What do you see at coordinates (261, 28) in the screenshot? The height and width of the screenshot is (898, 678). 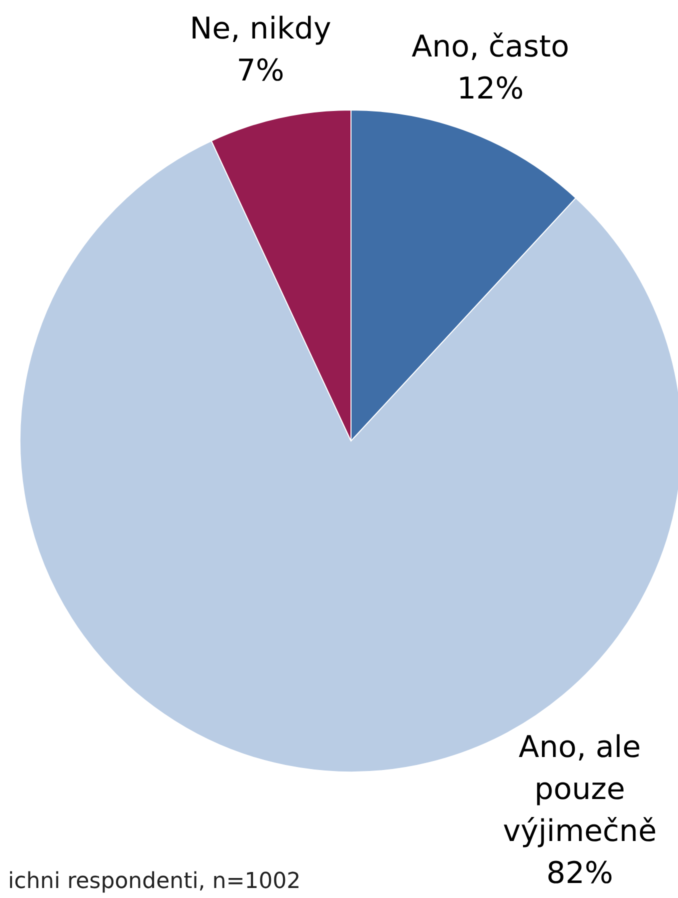 I see `slice-label: Ne, nikdy` at bounding box center [261, 28].